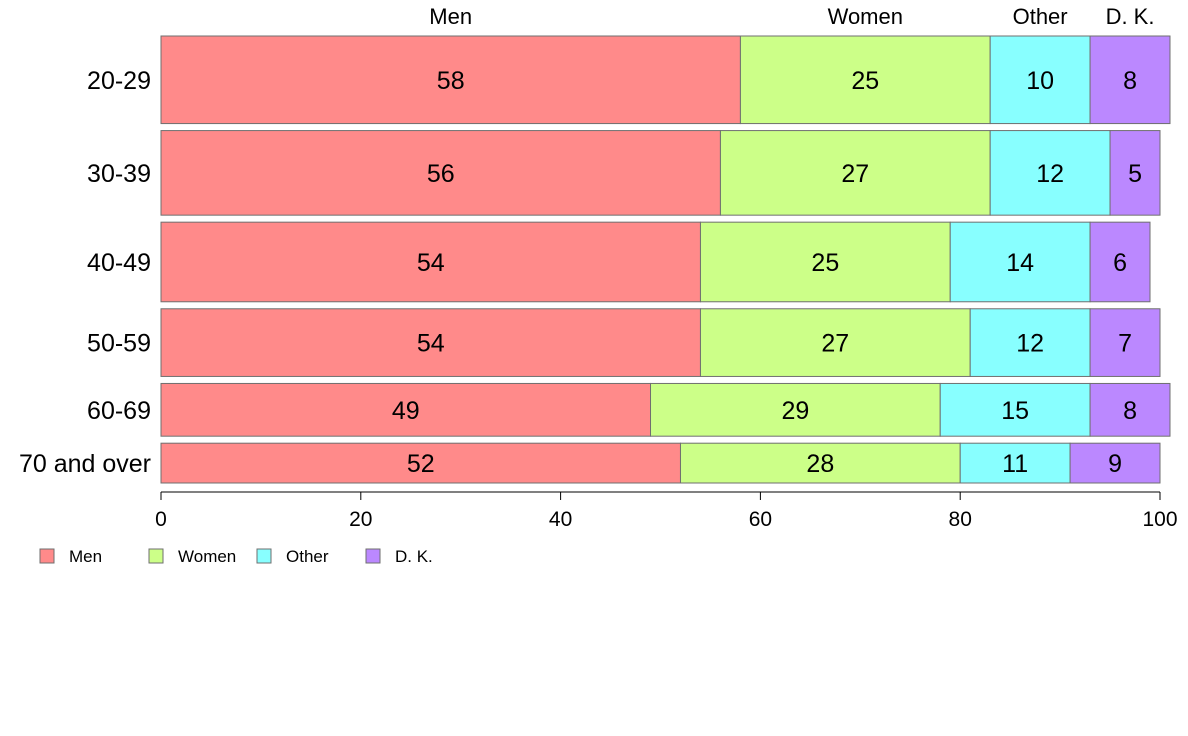 The width and height of the screenshot is (1188, 736). I want to click on y-tick-label: 40-49, so click(119, 263).